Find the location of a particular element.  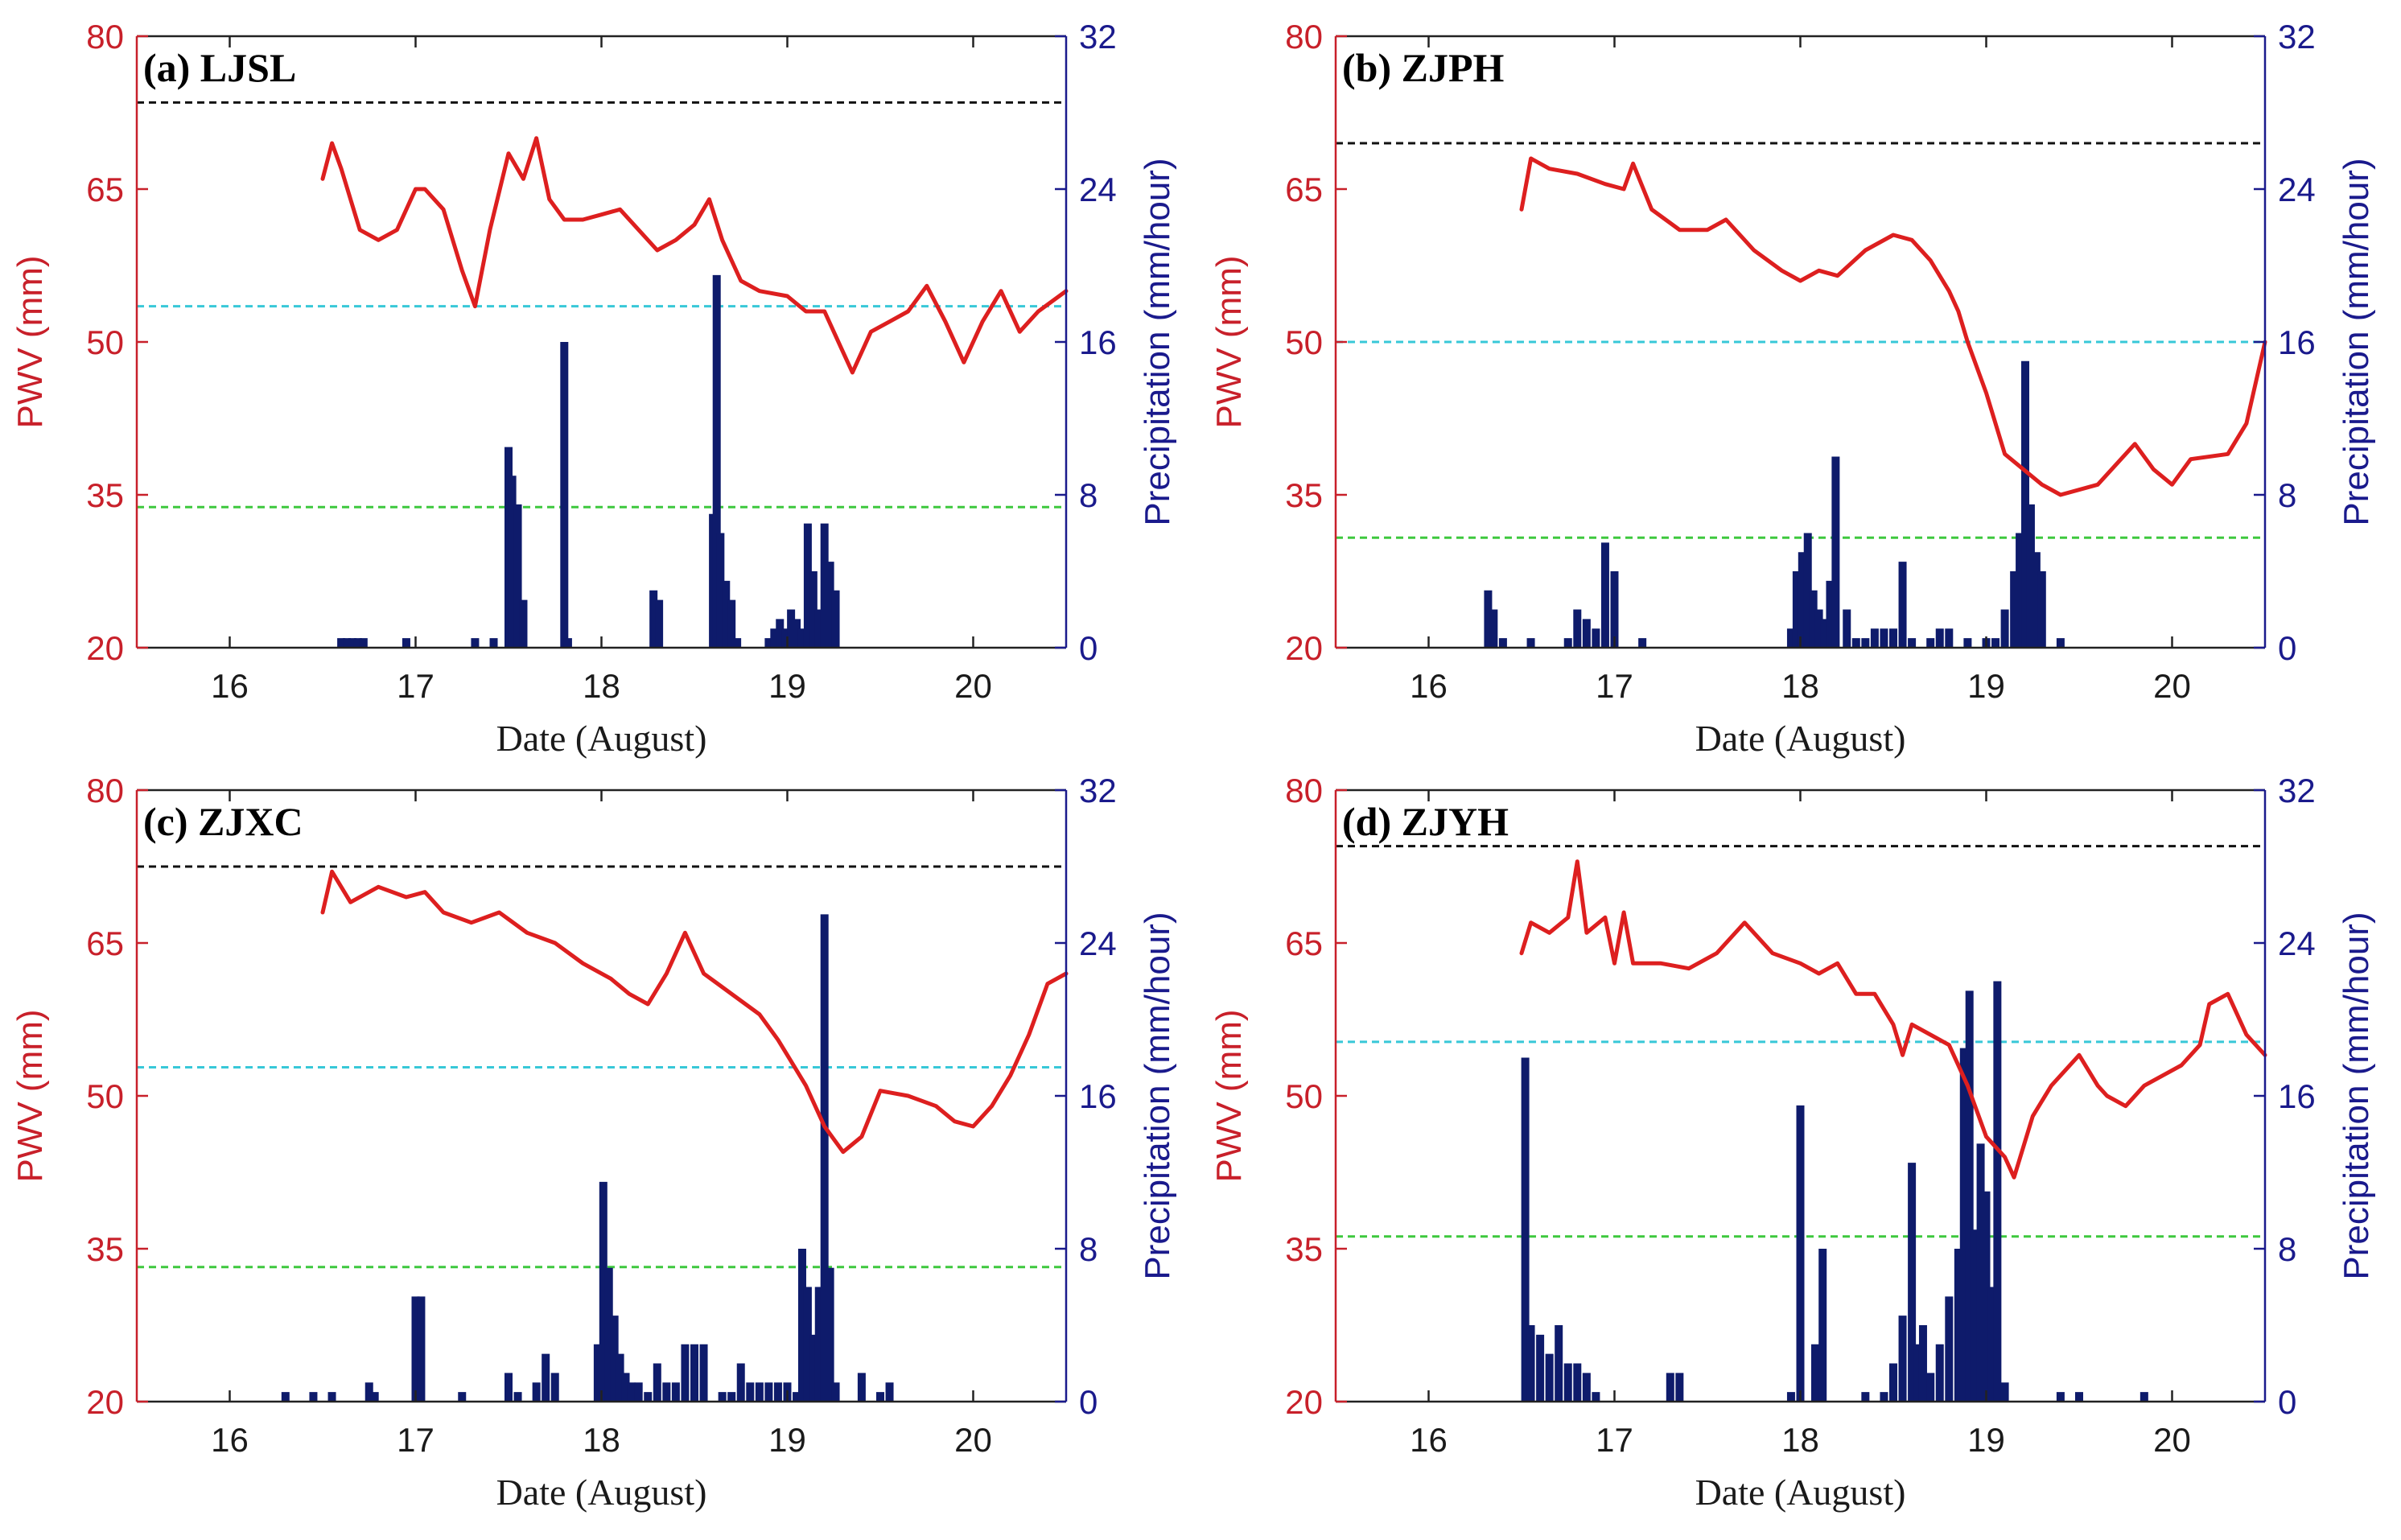

panel-title: (b) ZJPH is located at coordinates (1423, 67).